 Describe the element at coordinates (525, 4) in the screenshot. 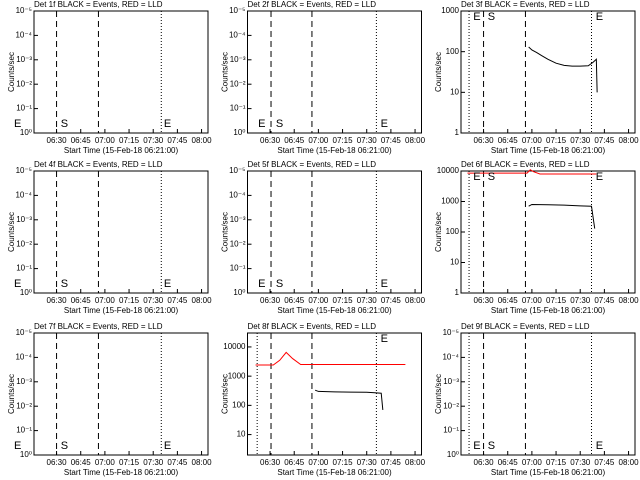

I see `panel-title: Det 3f BLACK = Events, RED = LLD` at that location.